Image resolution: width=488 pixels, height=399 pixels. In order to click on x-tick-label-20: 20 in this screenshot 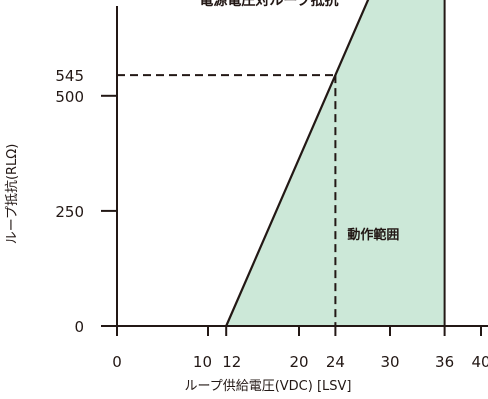, I will do `click(298, 362)`.